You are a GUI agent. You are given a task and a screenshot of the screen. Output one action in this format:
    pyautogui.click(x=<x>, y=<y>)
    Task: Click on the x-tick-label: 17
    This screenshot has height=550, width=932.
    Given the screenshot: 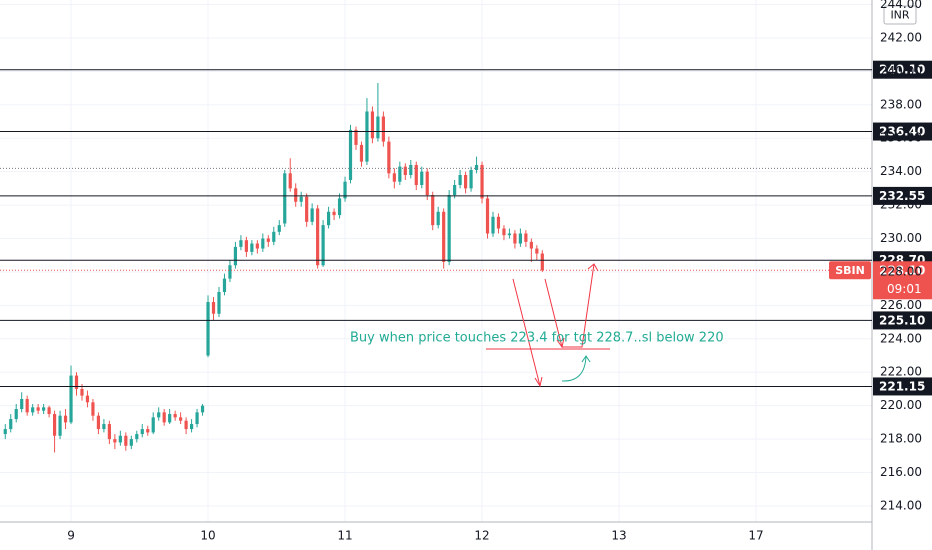 What is the action you would take?
    pyautogui.click(x=755, y=536)
    